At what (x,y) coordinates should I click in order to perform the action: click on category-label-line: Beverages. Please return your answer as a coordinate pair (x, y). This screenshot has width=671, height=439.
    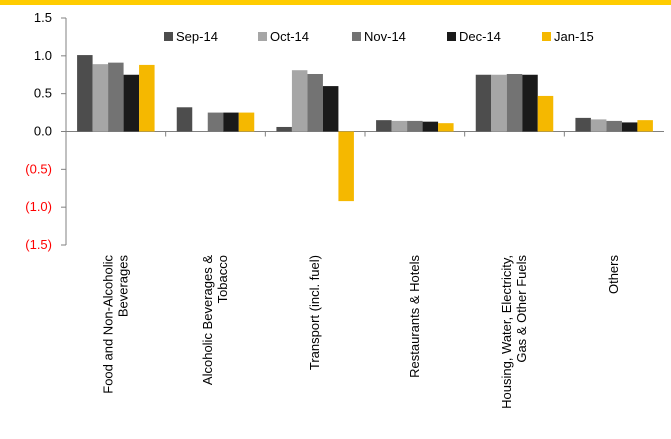
    Looking at the image, I should click on (122, 286).